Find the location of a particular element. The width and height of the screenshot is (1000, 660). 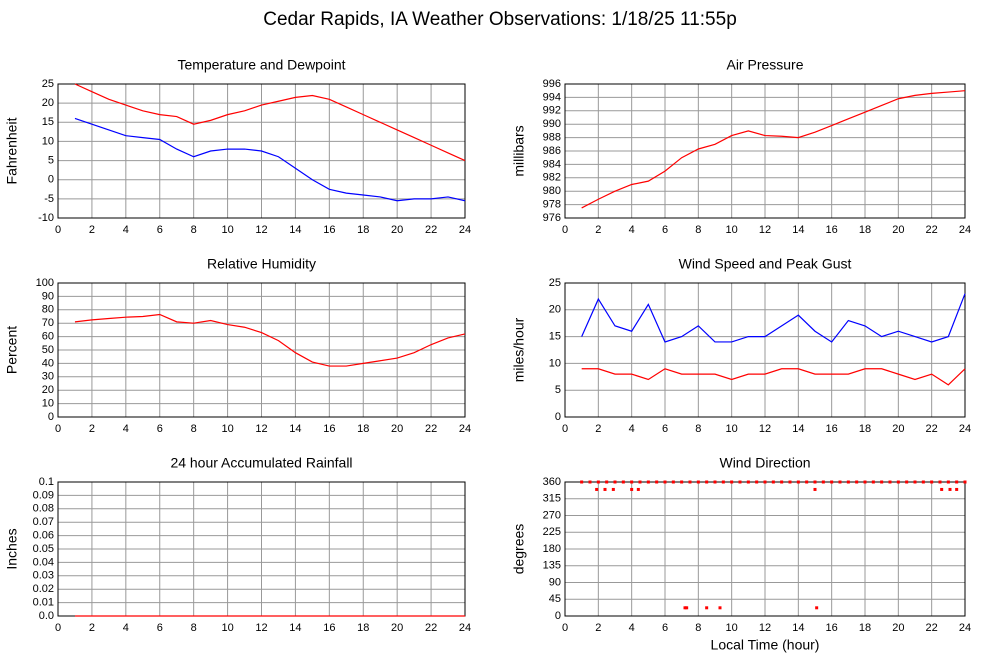

y-tick-label: 100 is located at coordinates (45, 283).